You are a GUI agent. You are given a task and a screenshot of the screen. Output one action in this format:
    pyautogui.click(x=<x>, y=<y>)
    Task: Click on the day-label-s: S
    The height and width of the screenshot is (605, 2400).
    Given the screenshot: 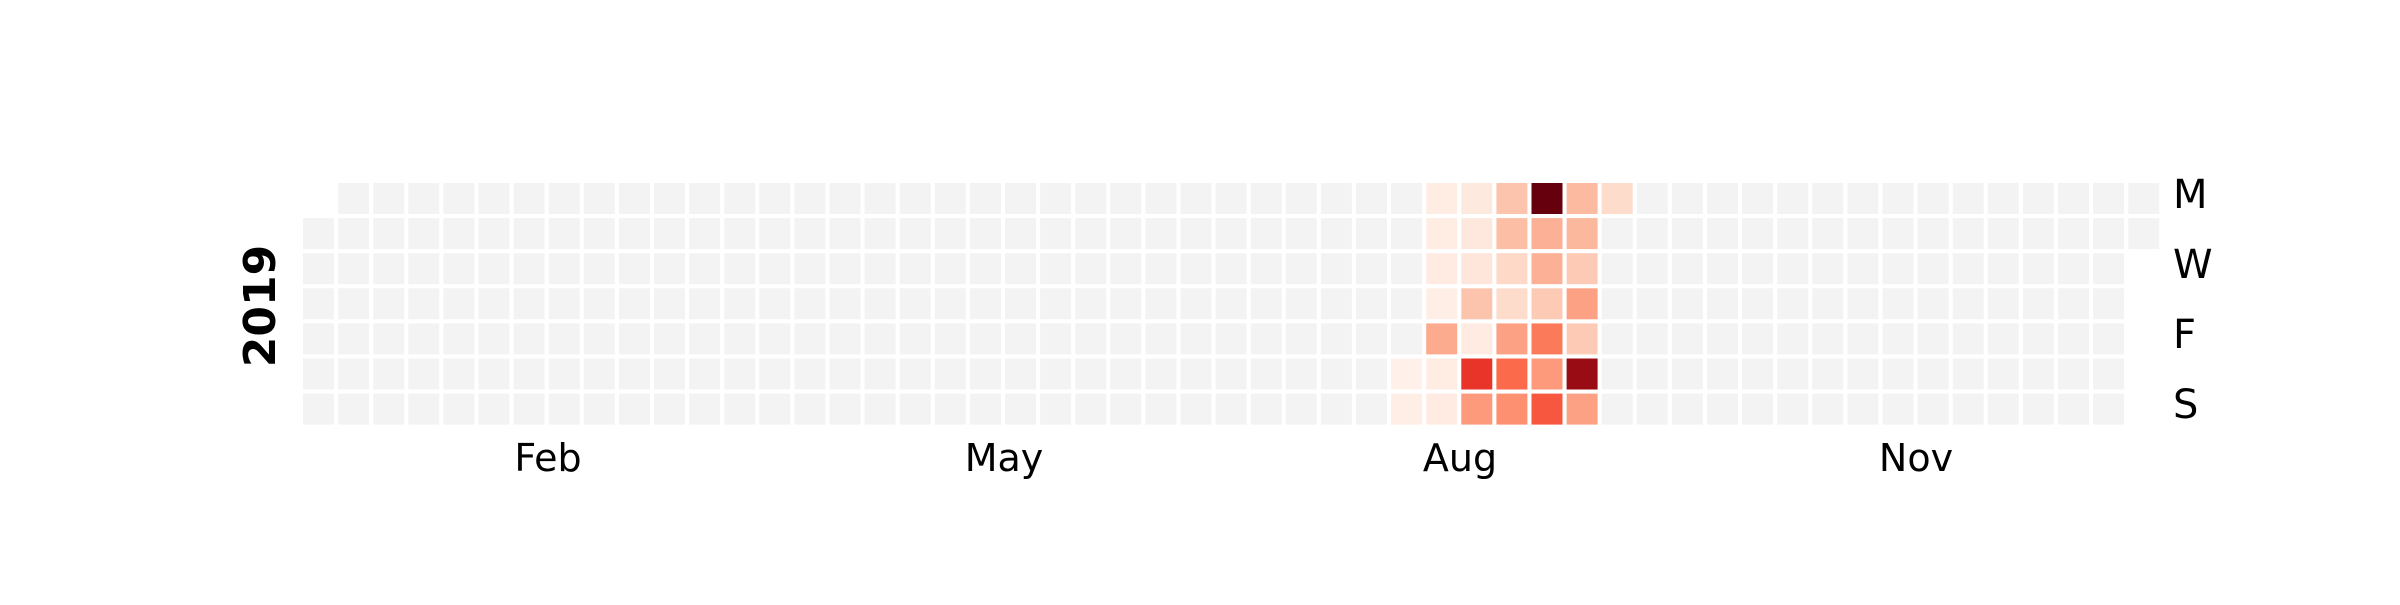 What is the action you would take?
    pyautogui.click(x=2185, y=405)
    